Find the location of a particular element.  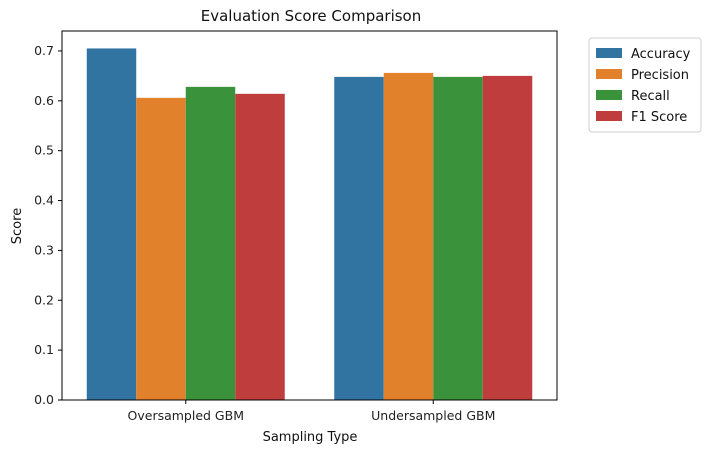

legend: Accuracy Precision Recall F1 Score is located at coordinates (645, 85).